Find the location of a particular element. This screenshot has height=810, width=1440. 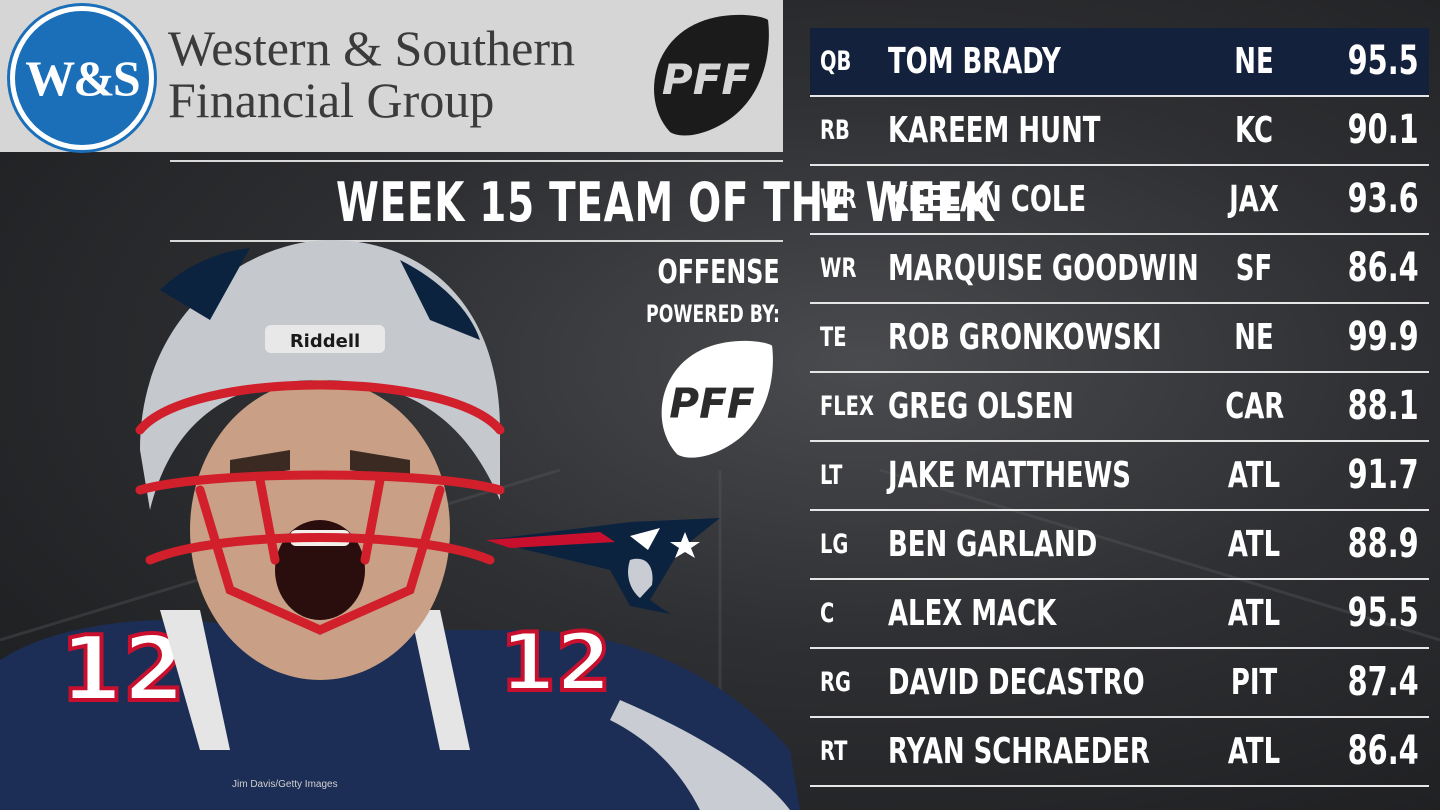

team-cell: SF is located at coordinates (1254, 268).